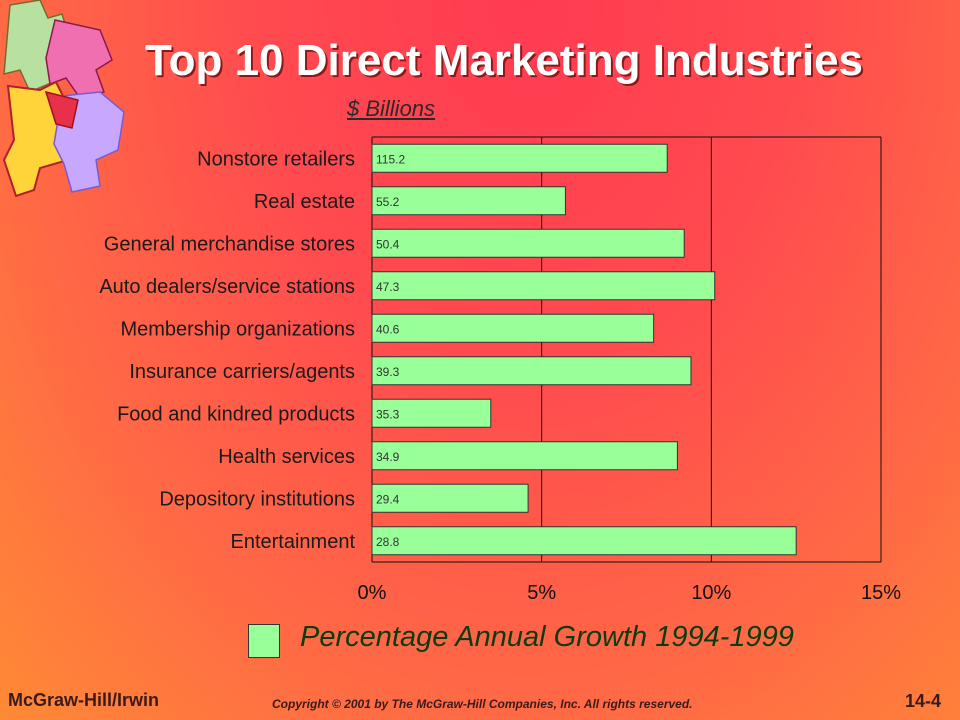  Describe the element at coordinates (304, 202) in the screenshot. I see `category-label: Real estate` at that location.